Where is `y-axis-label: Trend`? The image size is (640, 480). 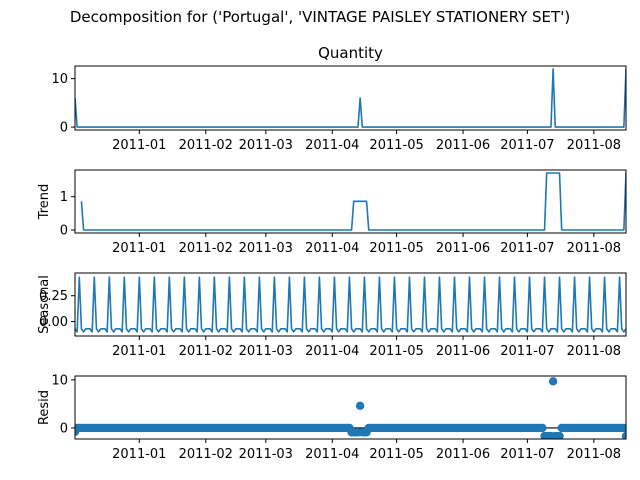 y-axis-label: Trend is located at coordinates (44, 202).